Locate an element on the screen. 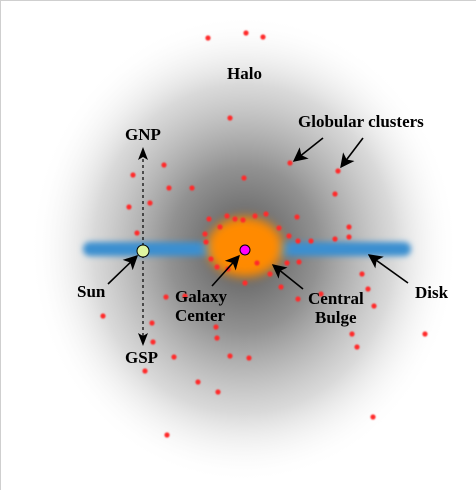  galaxy-center-dot is located at coordinates (245, 250).